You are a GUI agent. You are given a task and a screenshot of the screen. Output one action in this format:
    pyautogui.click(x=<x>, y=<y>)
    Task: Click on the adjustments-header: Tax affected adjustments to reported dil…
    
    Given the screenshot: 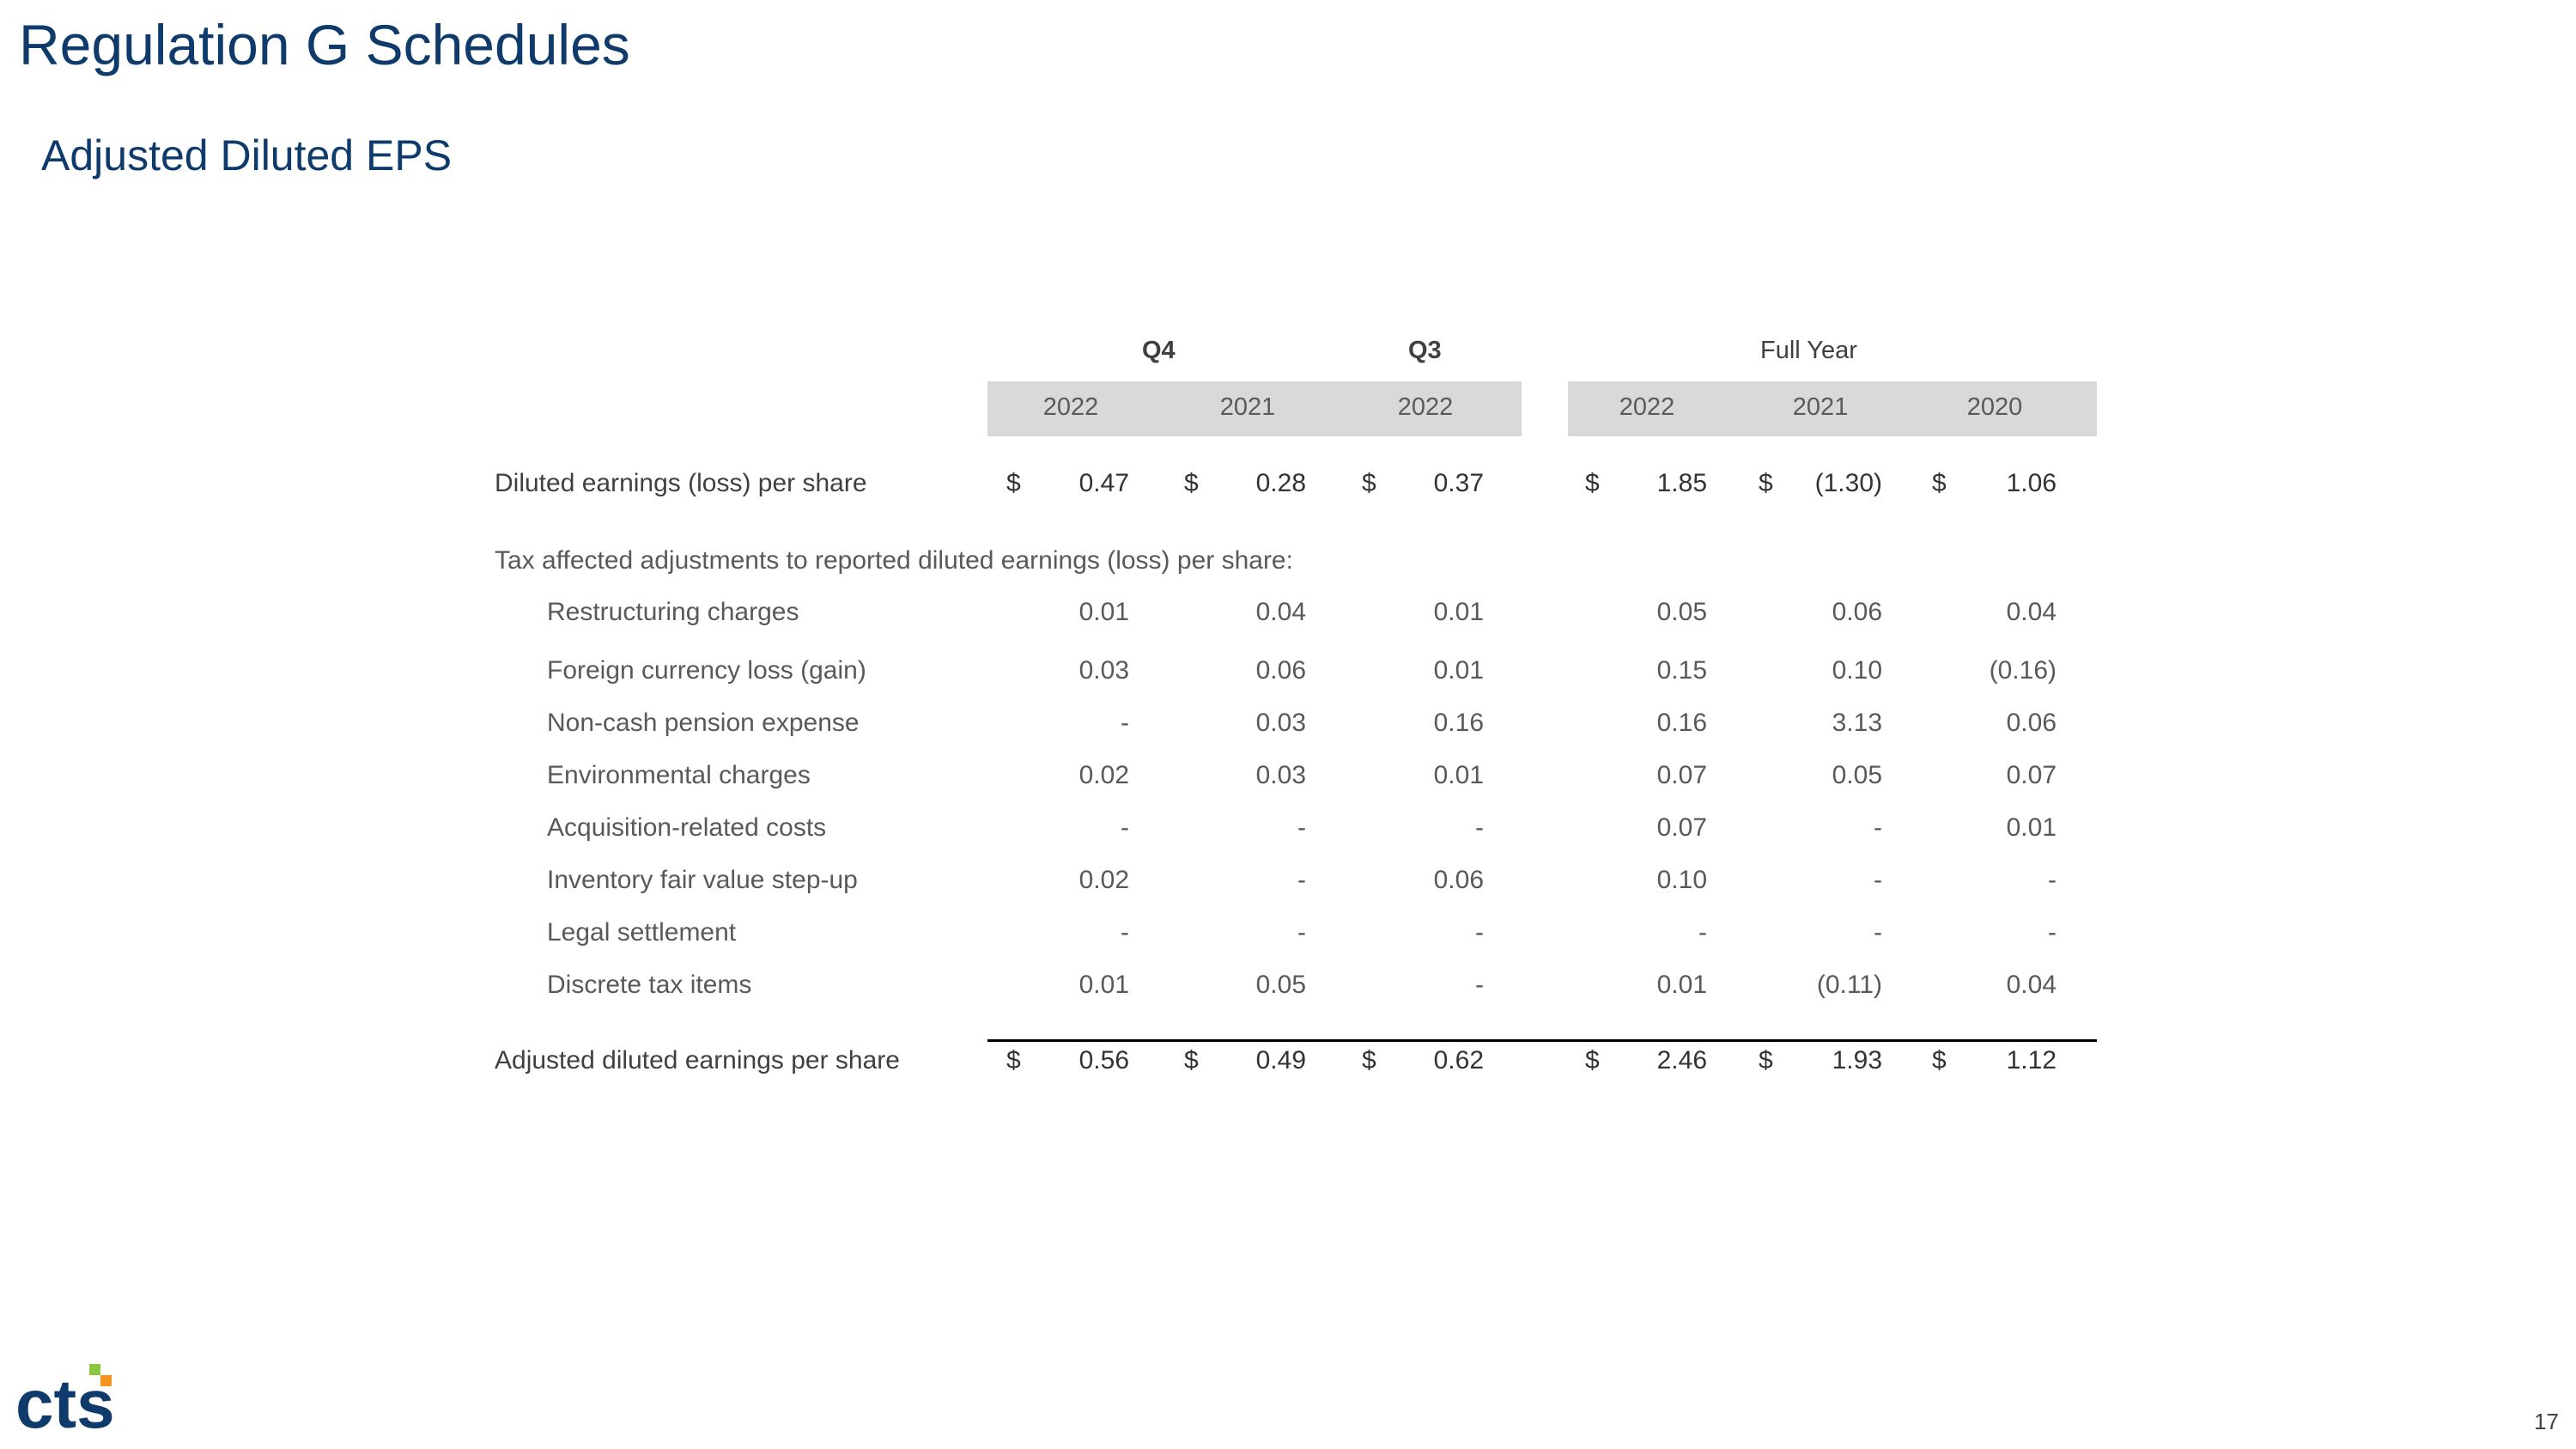 What is the action you would take?
    pyautogui.click(x=894, y=560)
    